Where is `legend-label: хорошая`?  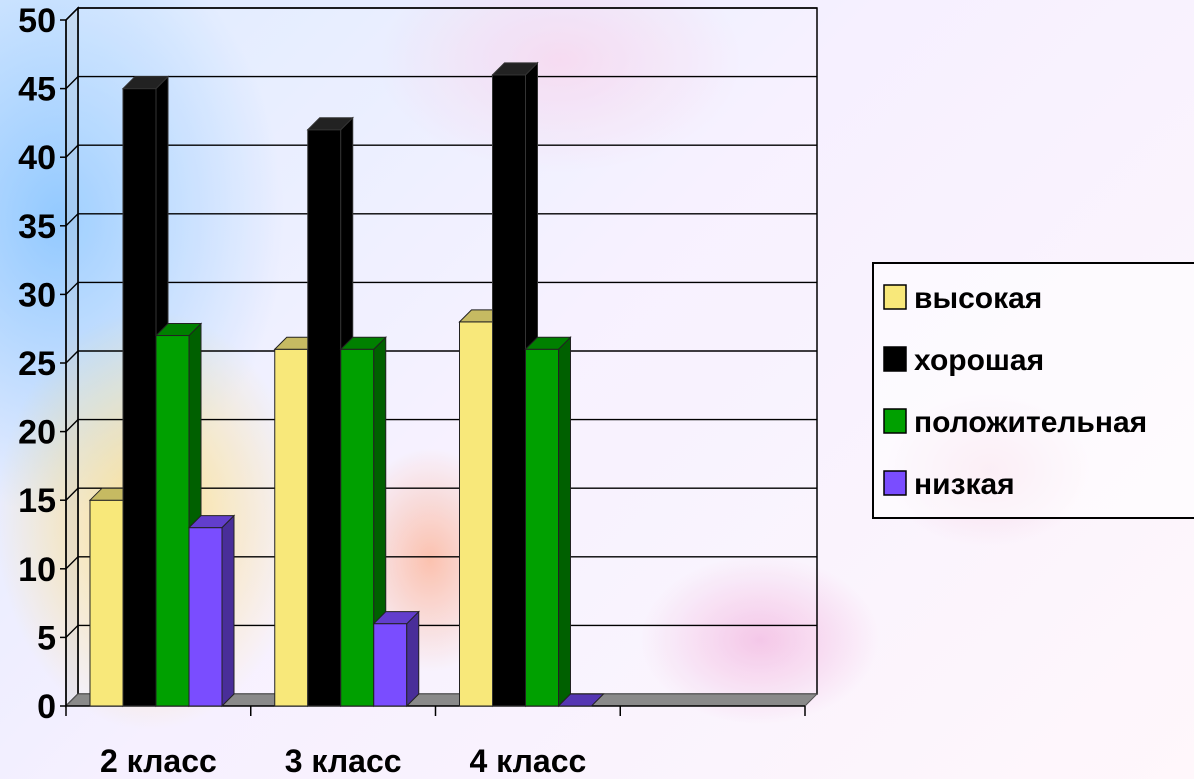 legend-label: хорошая is located at coordinates (979, 360).